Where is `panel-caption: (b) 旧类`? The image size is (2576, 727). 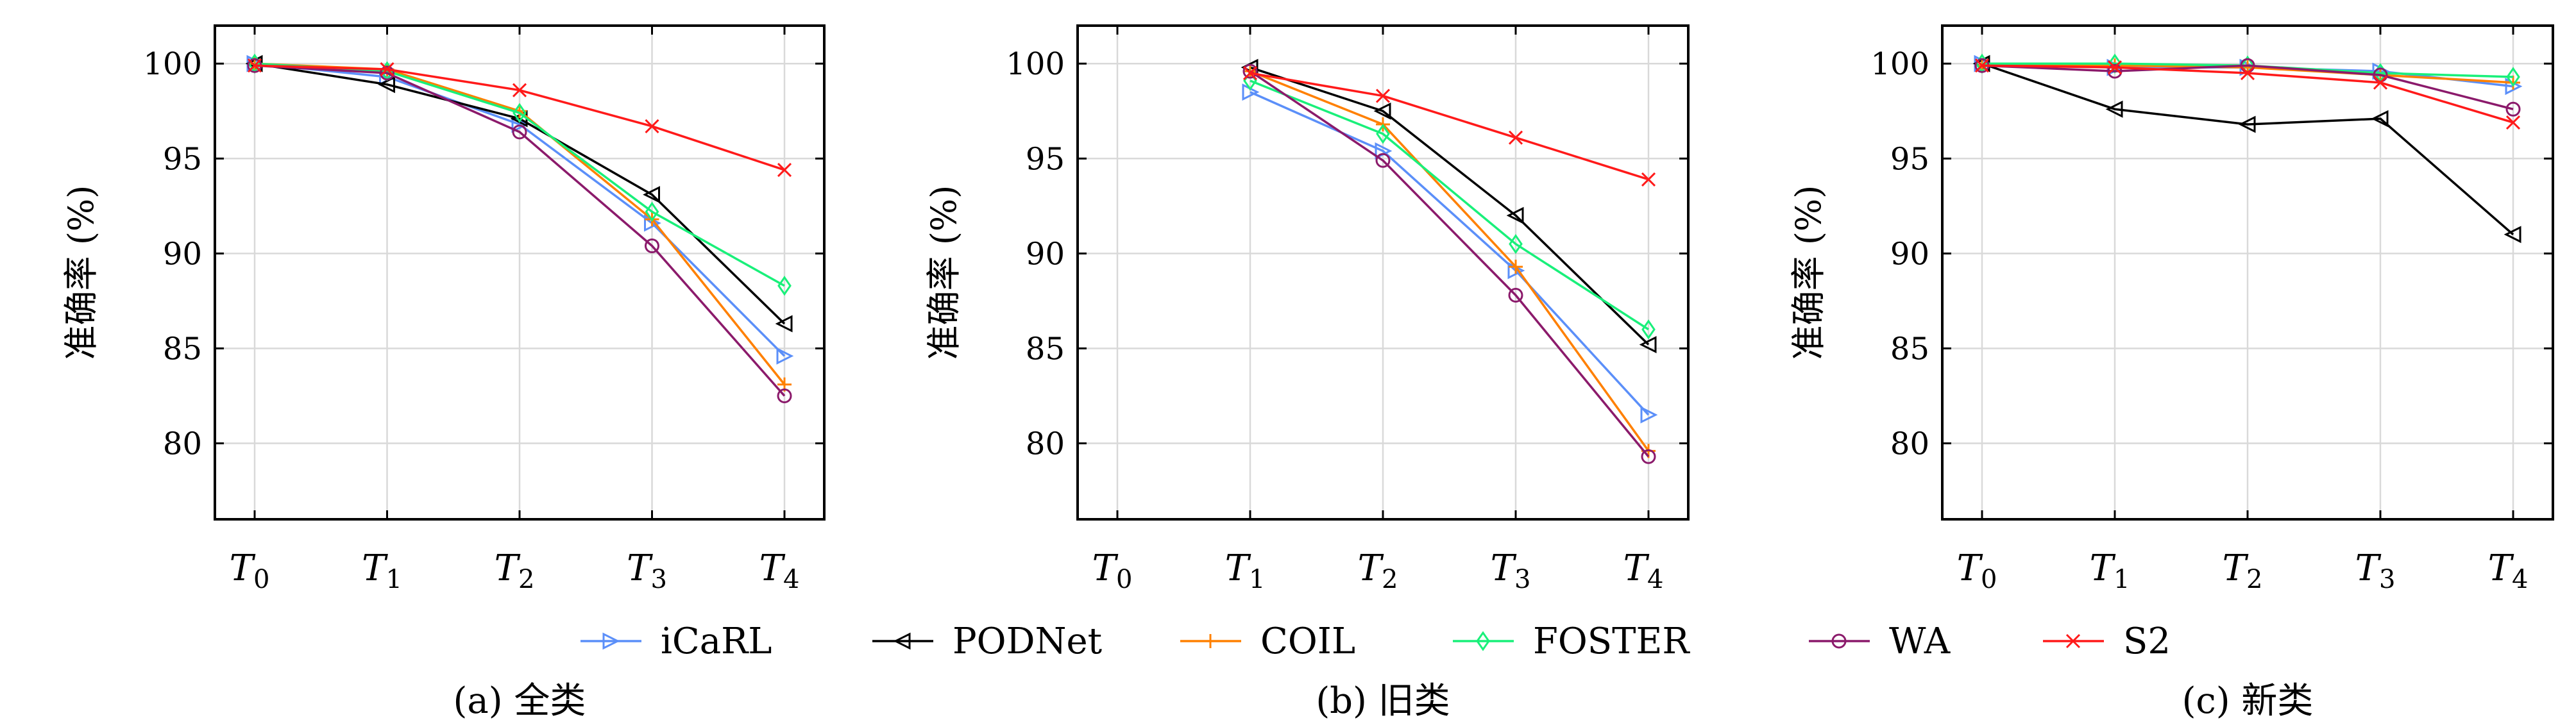
panel-caption: (b) 旧类 is located at coordinates (1383, 701).